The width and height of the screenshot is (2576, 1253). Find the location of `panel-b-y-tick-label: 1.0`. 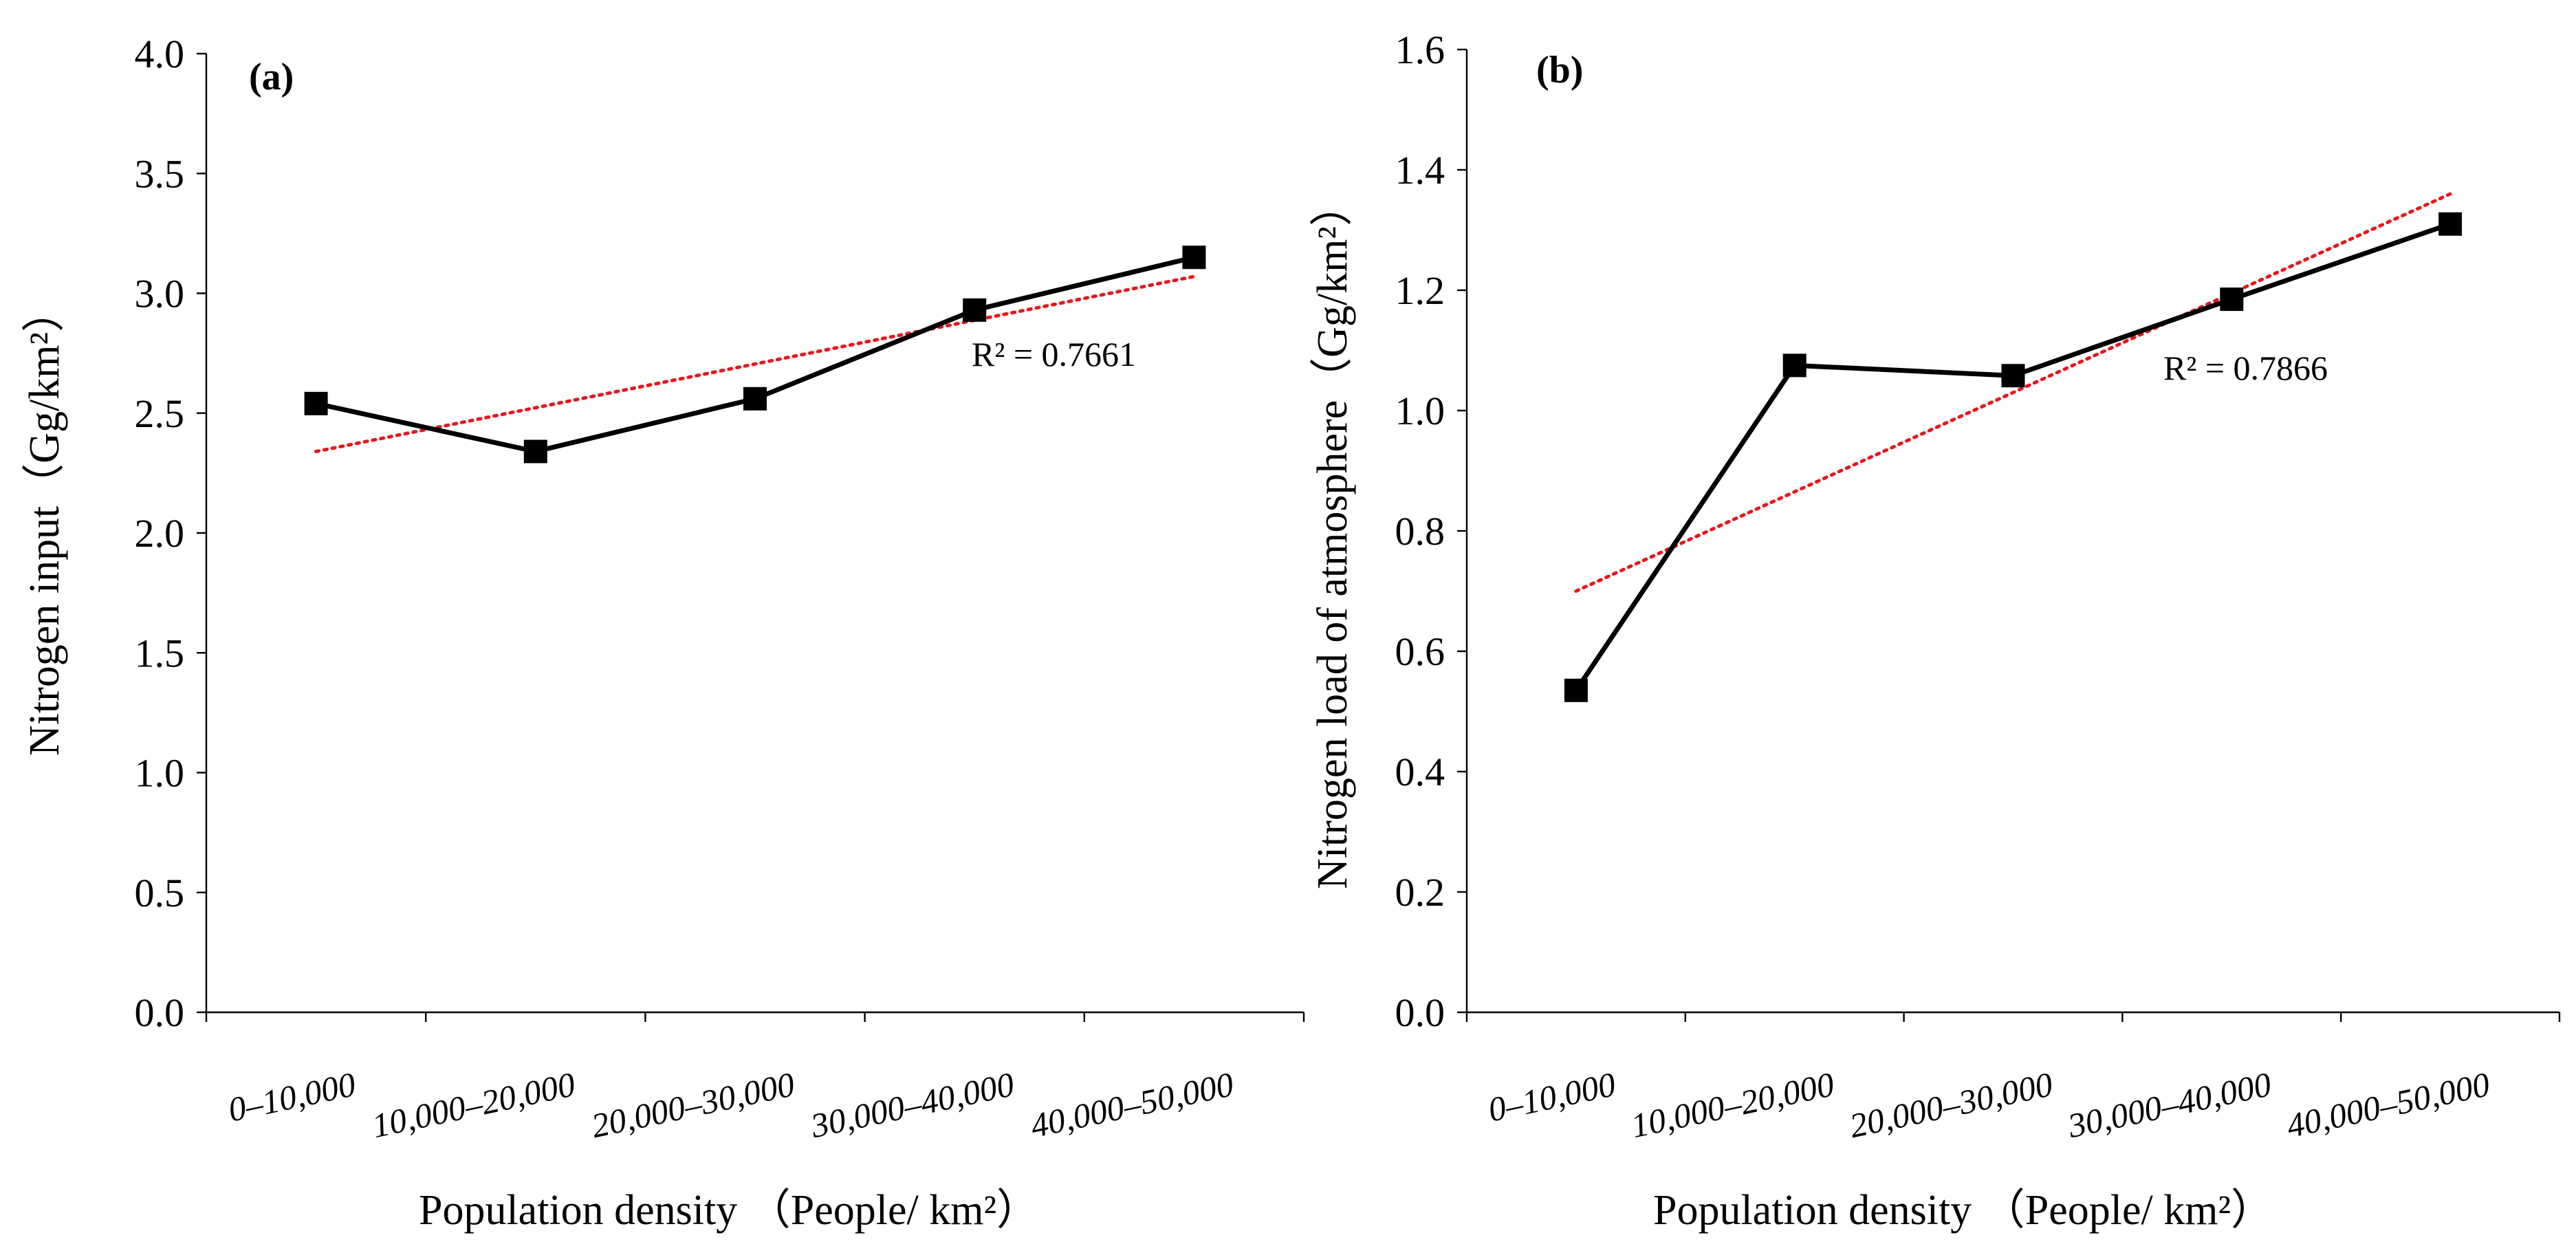

panel-b-y-tick-label: 1.0 is located at coordinates (1420, 411).